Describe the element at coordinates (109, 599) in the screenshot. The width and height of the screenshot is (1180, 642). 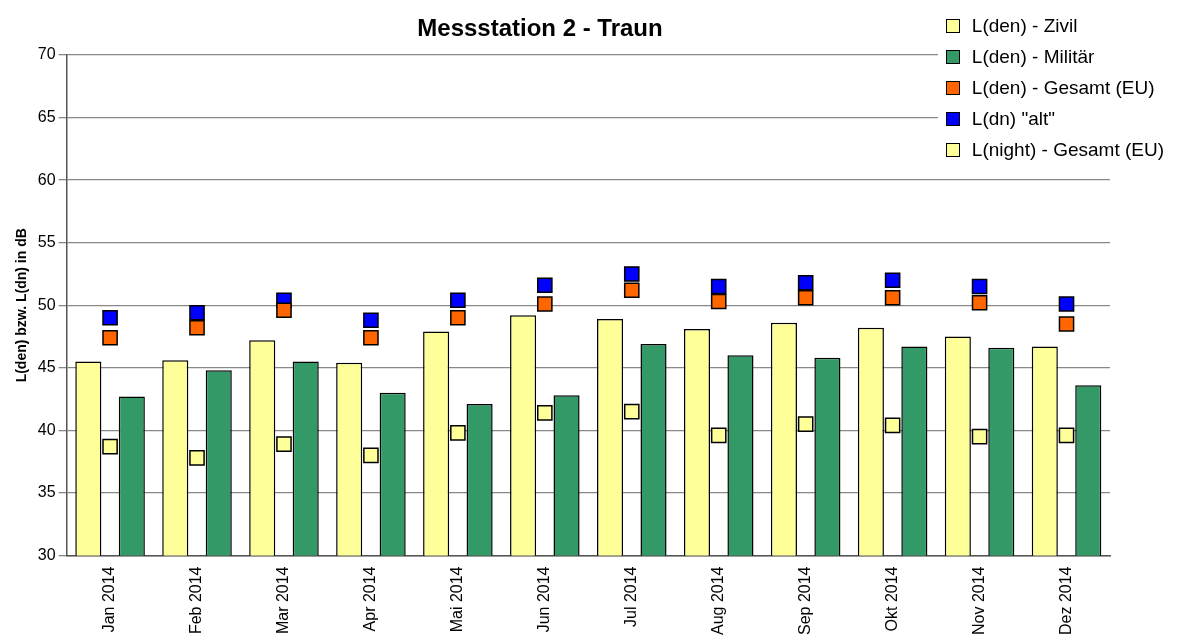
I see `x-tick-label: Jan 2014` at that location.